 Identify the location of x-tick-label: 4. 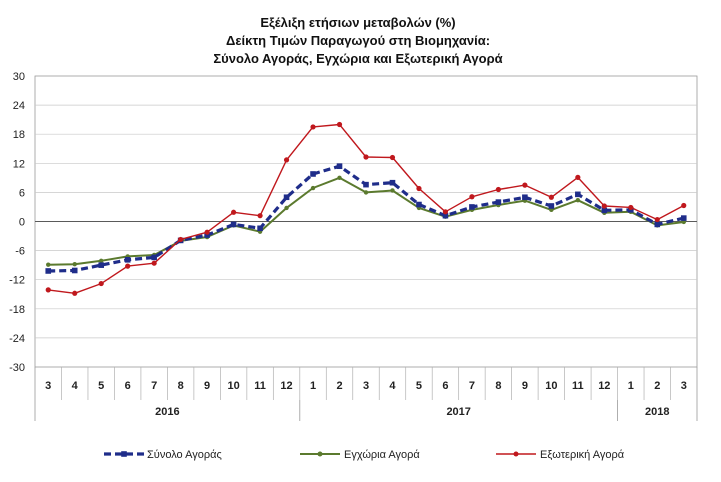
(392, 386).